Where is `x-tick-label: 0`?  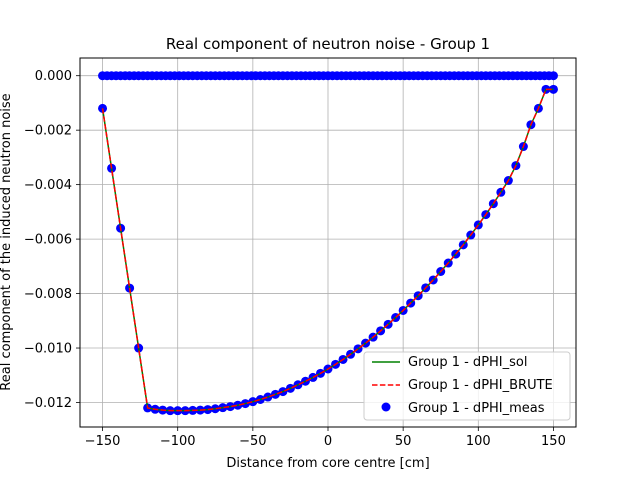 x-tick-label: 0 is located at coordinates (328, 441).